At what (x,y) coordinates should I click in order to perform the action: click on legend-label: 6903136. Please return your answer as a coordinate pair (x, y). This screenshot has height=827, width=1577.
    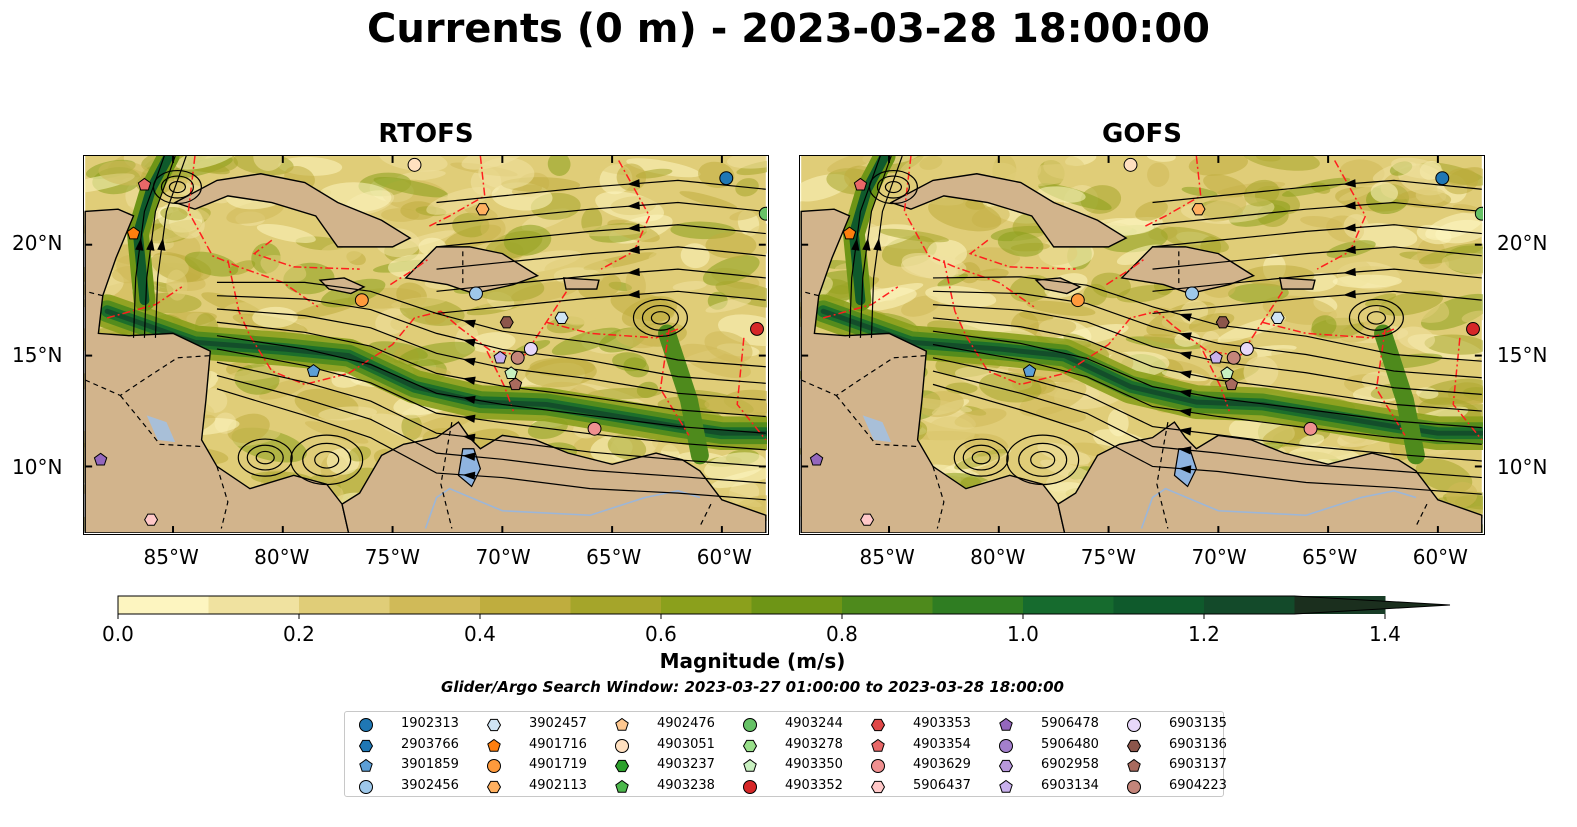
    Looking at the image, I should click on (1198, 744).